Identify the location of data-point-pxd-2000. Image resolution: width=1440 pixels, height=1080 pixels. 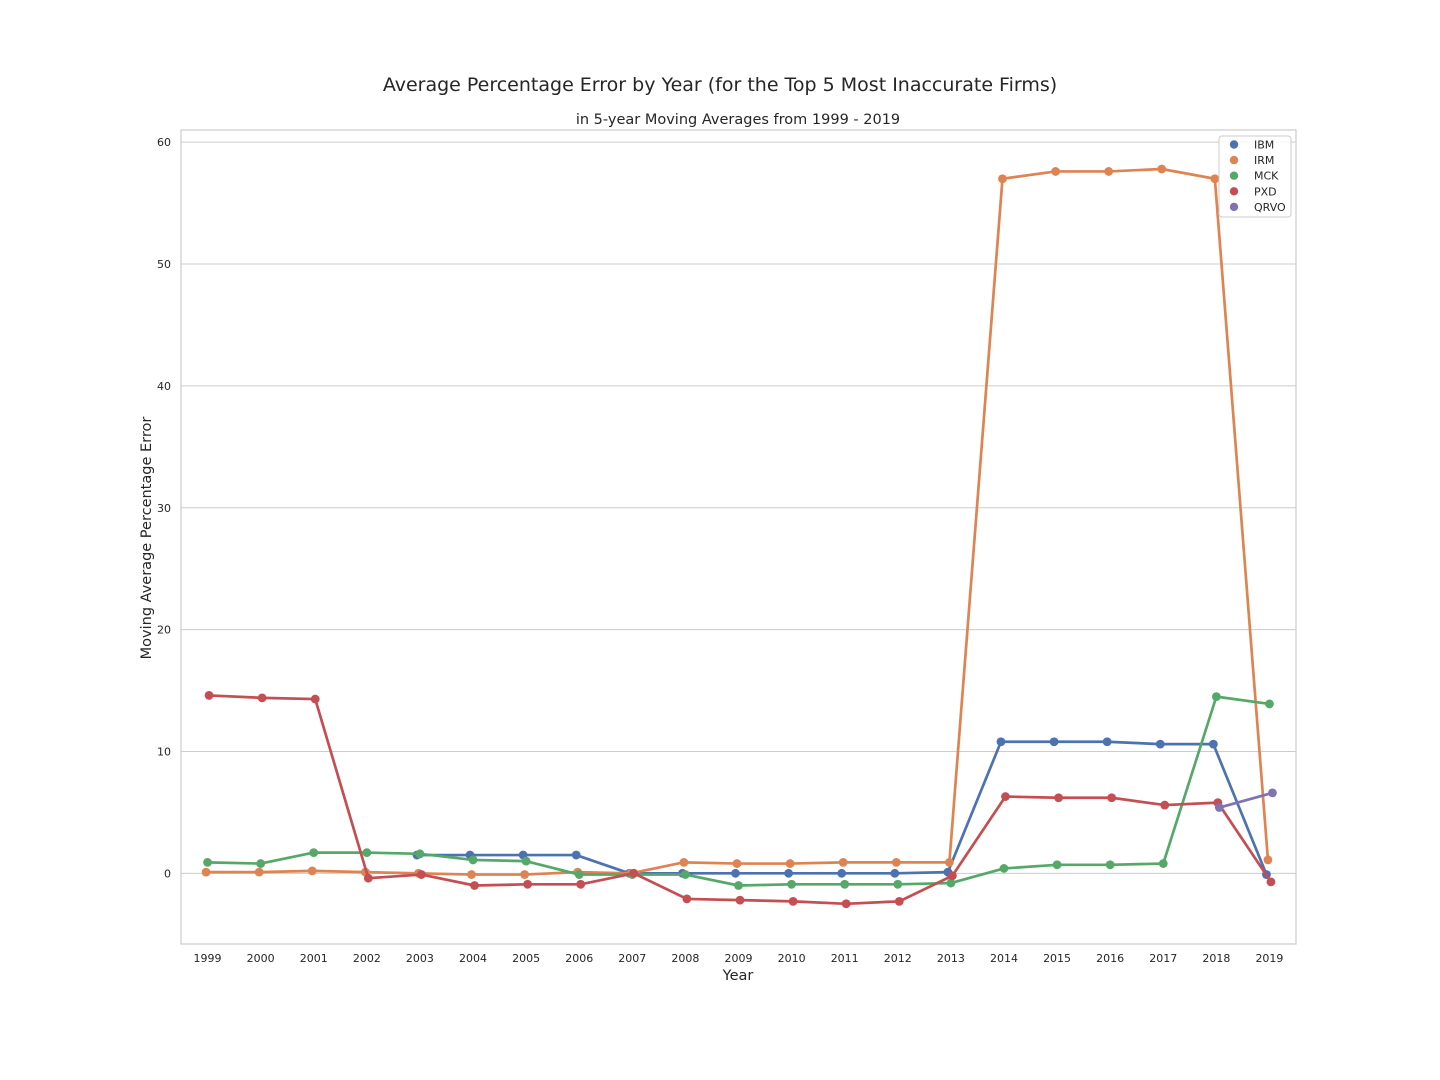
(262, 698).